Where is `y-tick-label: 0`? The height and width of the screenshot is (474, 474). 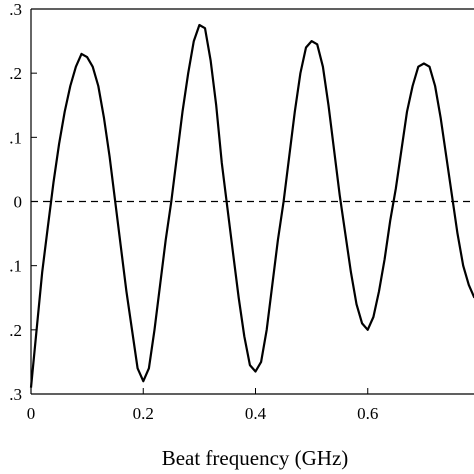 y-tick-label: 0 is located at coordinates (18, 202).